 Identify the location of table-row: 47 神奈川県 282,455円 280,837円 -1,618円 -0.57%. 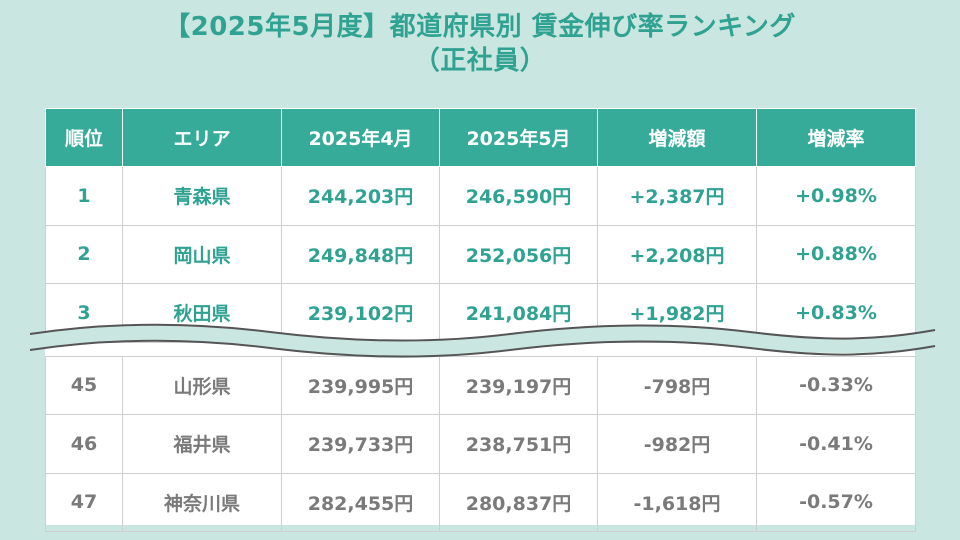
(480, 502).